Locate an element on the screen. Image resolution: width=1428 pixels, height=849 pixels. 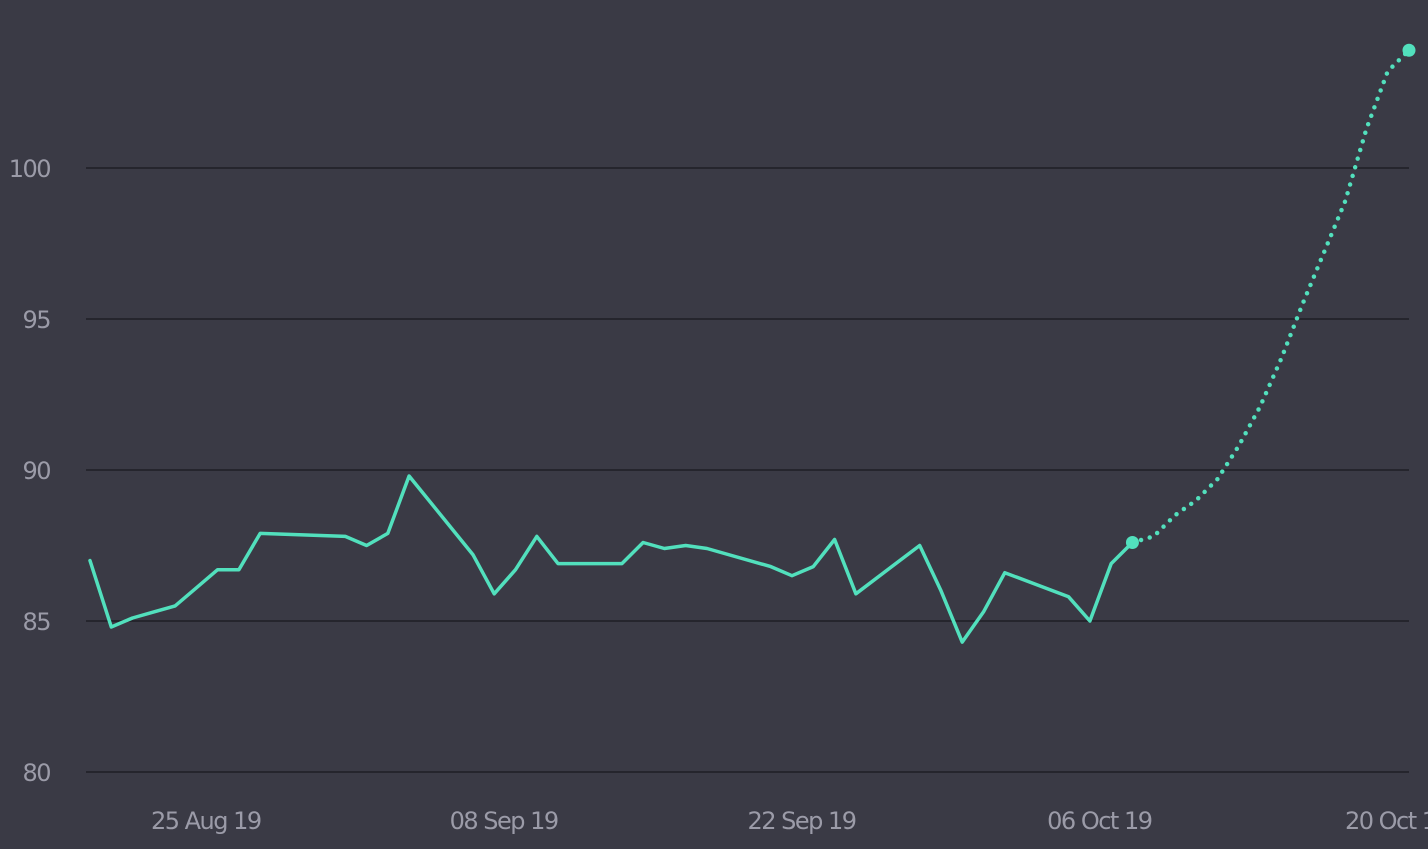
y-tick-label: 100 is located at coordinates (30, 169).